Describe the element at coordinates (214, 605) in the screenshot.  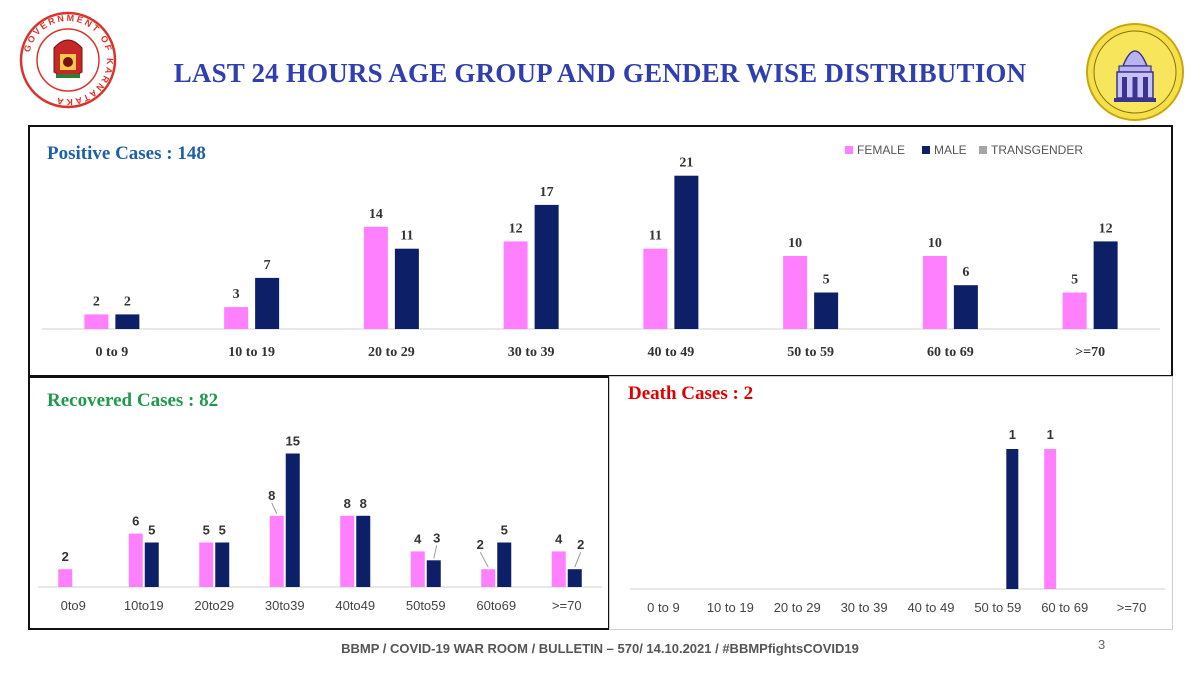
I see `x-tick-label: 20to29` at that location.